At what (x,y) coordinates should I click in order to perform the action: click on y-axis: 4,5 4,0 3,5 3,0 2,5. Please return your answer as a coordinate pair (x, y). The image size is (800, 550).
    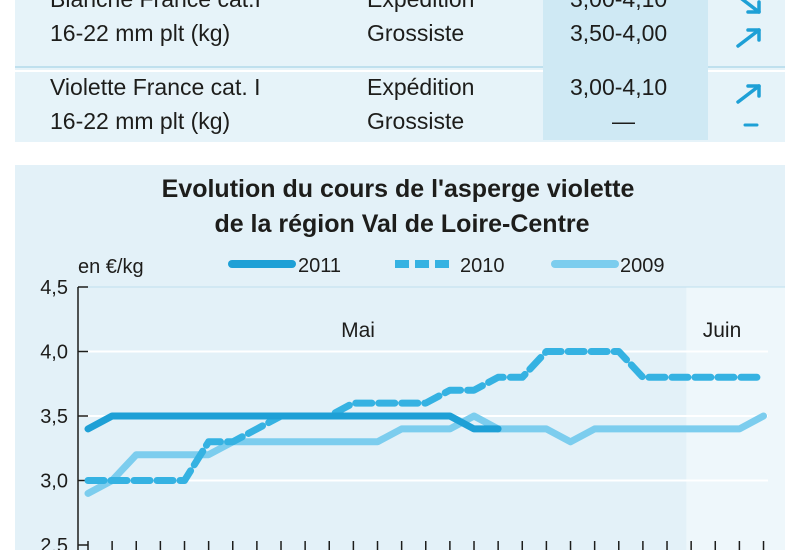
    Looking at the image, I should click on (64, 413).